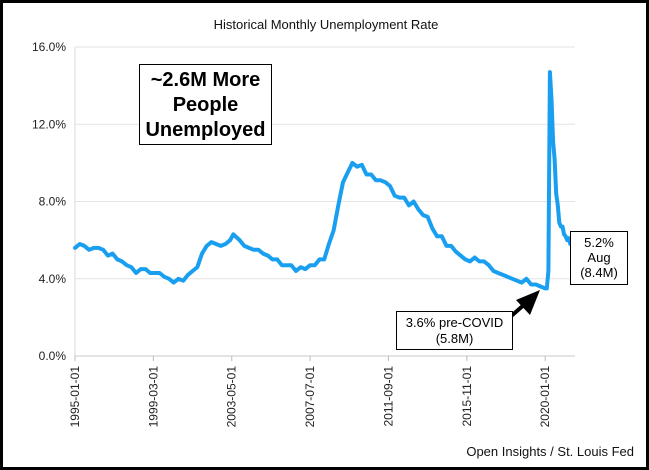  What do you see at coordinates (599, 272) in the screenshot?
I see `latest-count: (8.4M)` at bounding box center [599, 272].